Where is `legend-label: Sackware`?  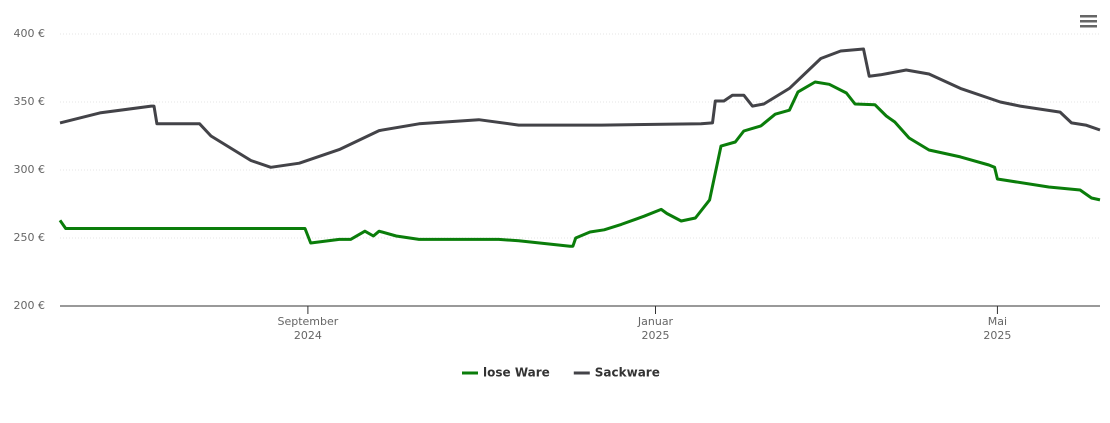
legend-label: Sackware is located at coordinates (627, 373).